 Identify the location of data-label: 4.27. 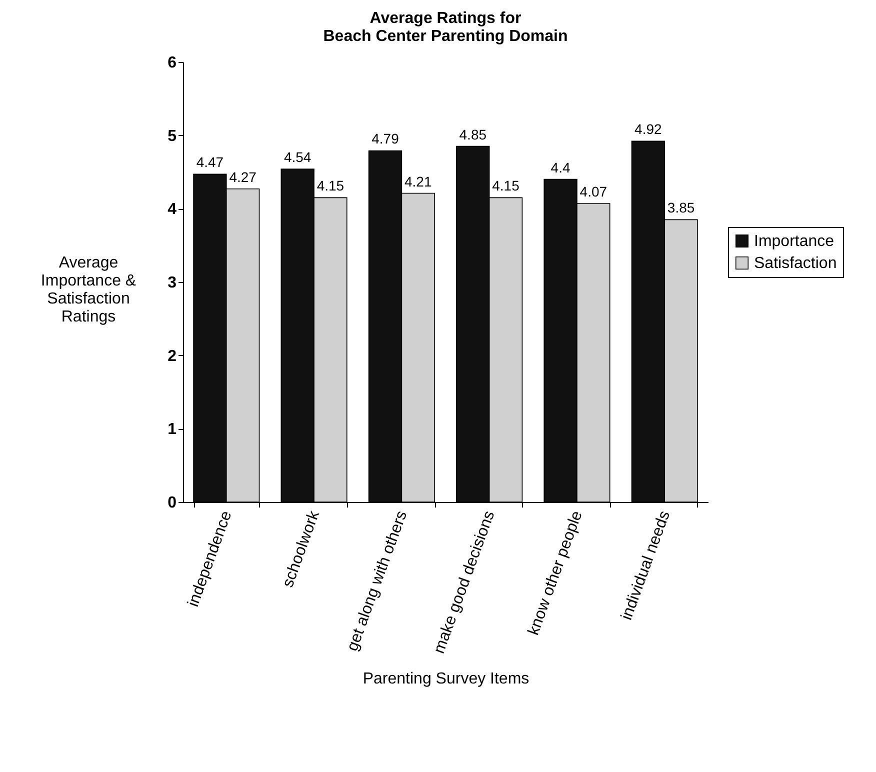
(243, 176).